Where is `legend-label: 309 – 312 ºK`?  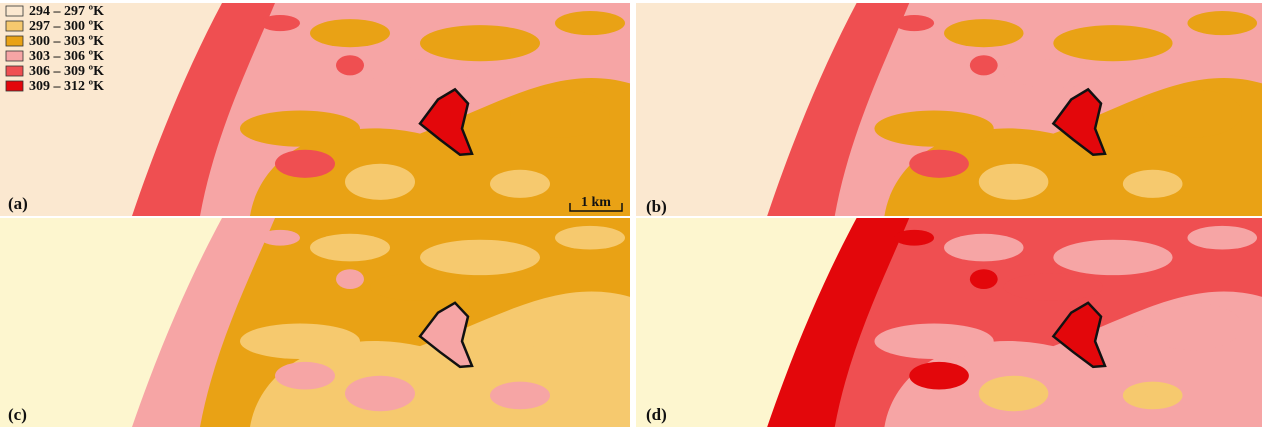 legend-label: 309 – 312 ºK is located at coordinates (66, 86).